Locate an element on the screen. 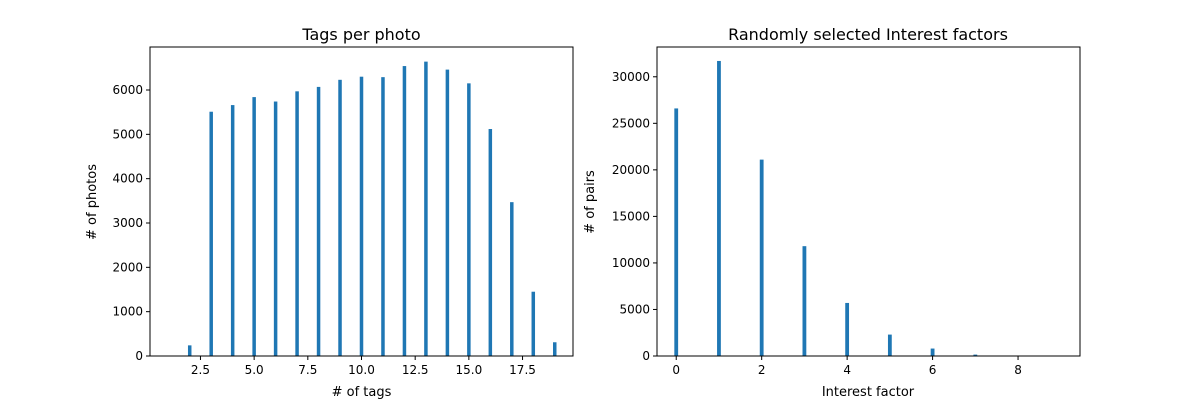 This screenshot has width=1200, height=400. y-axis-label: # of photos is located at coordinates (92, 202).